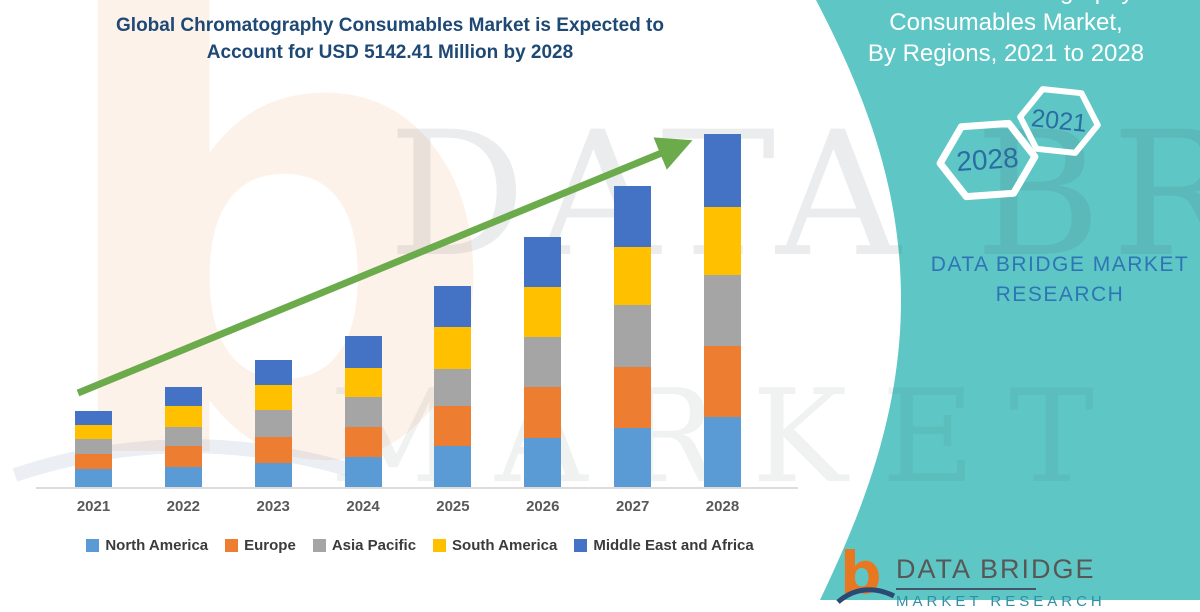 This screenshot has height=612, width=1200. Describe the element at coordinates (966, 589) in the screenshot. I see `footer-logo-rule` at that location.